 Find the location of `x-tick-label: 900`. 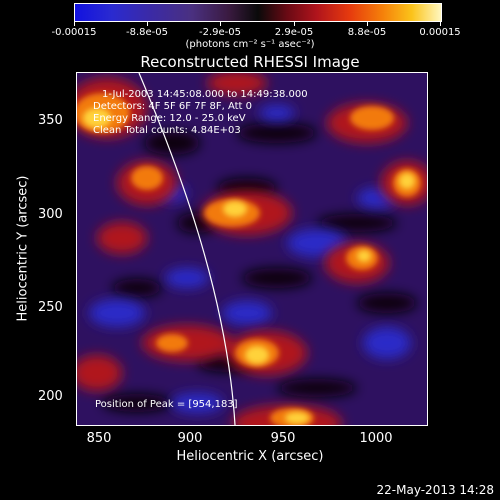

x-tick-label: 900 is located at coordinates (190, 438).